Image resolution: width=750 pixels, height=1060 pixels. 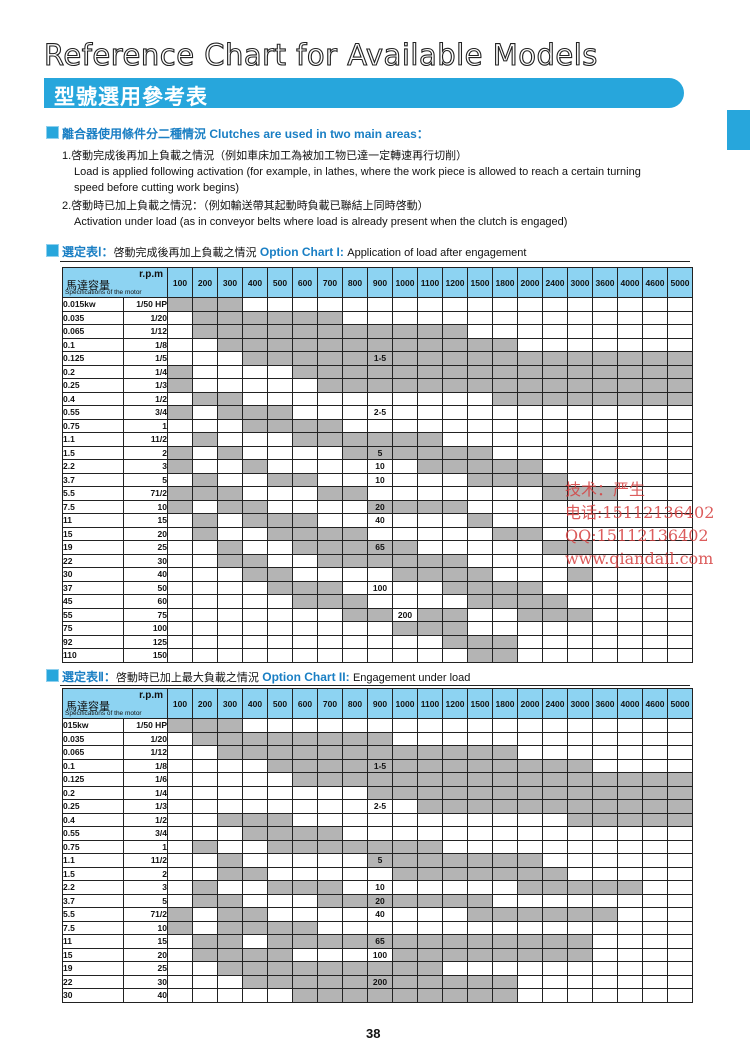 I want to click on table-row: 0.55 3/4, so click(x=377, y=833).